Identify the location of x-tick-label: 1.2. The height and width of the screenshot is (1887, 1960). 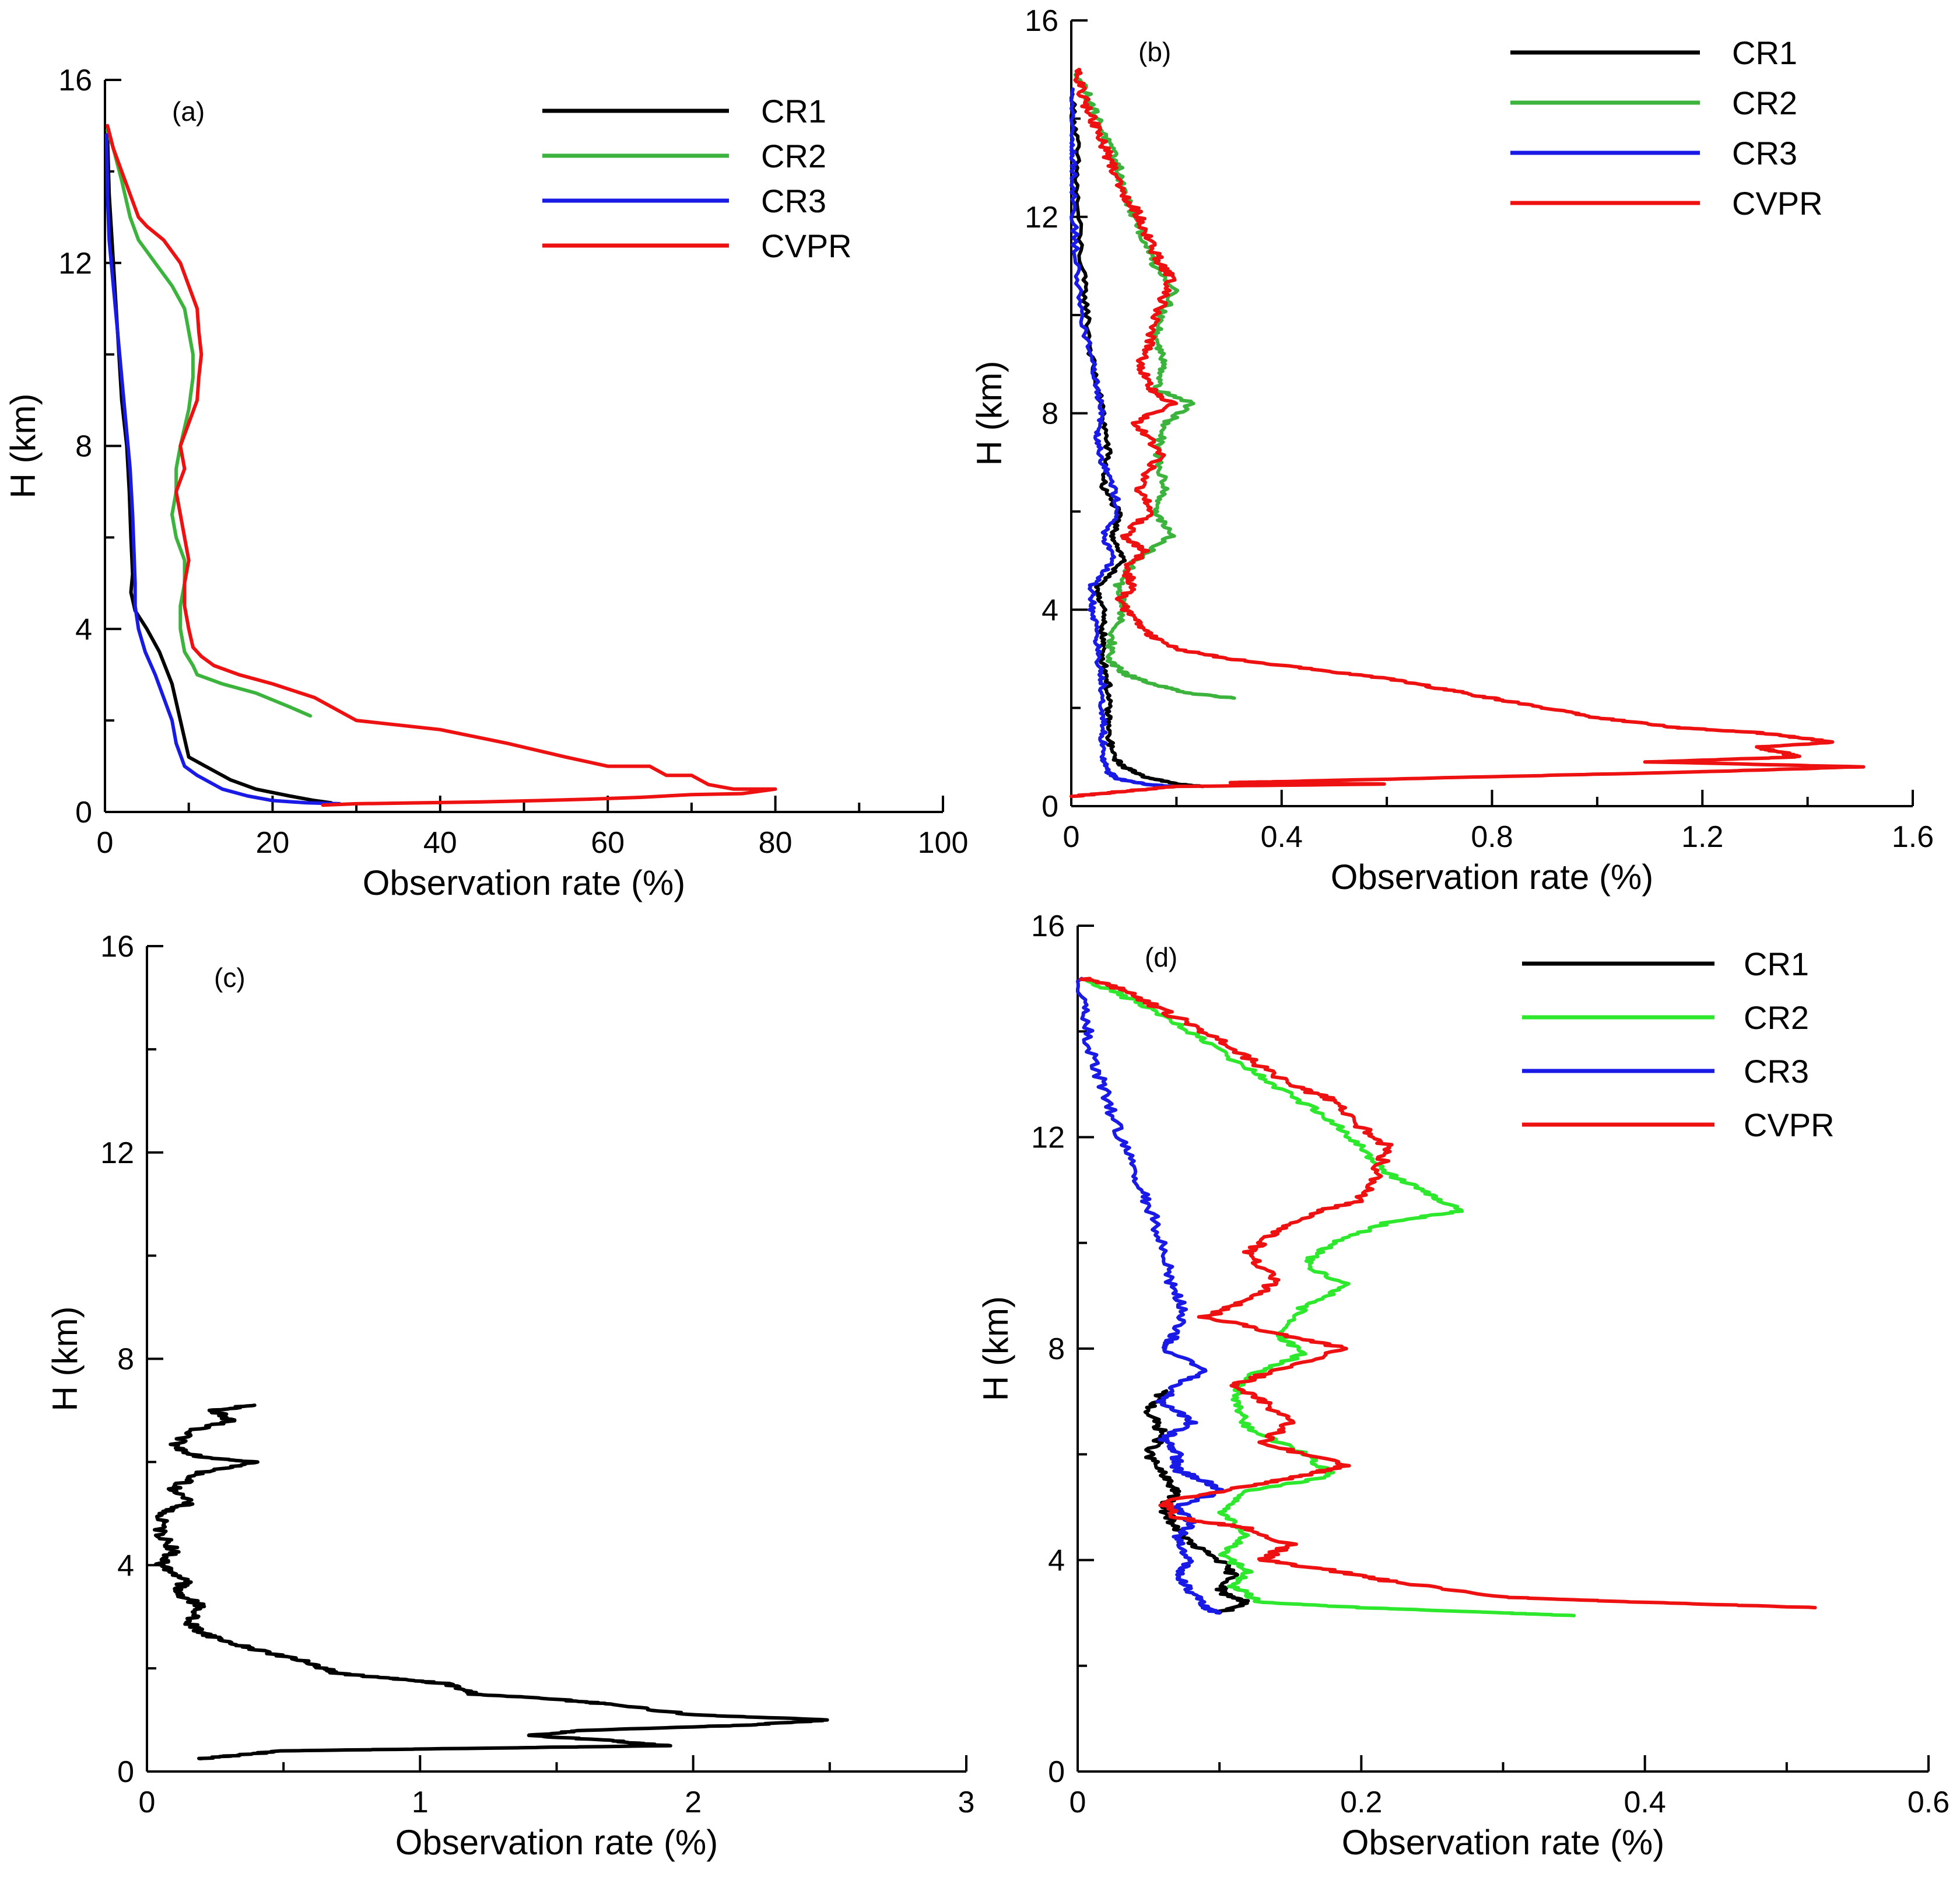
(1702, 837).